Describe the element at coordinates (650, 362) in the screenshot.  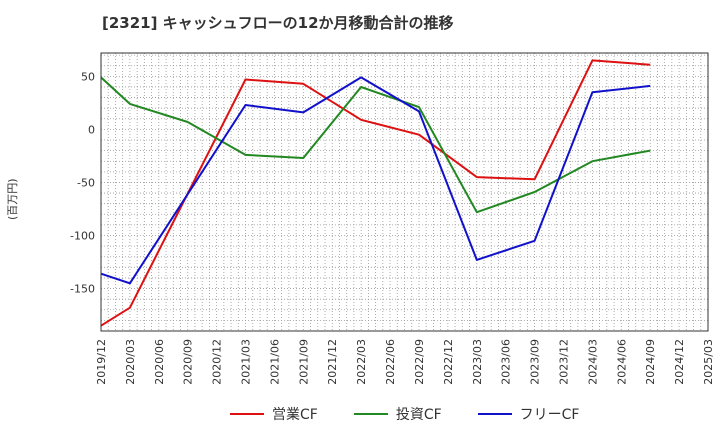
I see `x-tick-label: 2024/09` at that location.